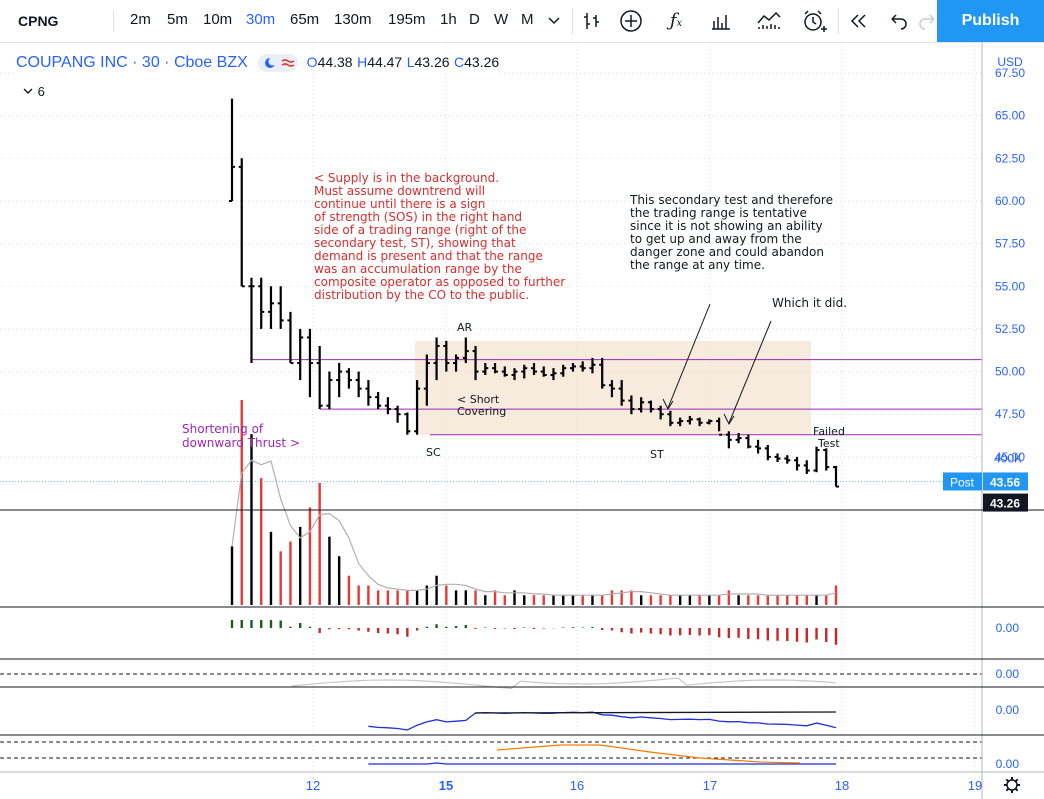 Image resolution: width=1044 pixels, height=799 pixels. I want to click on replay-icon, so click(858, 21).